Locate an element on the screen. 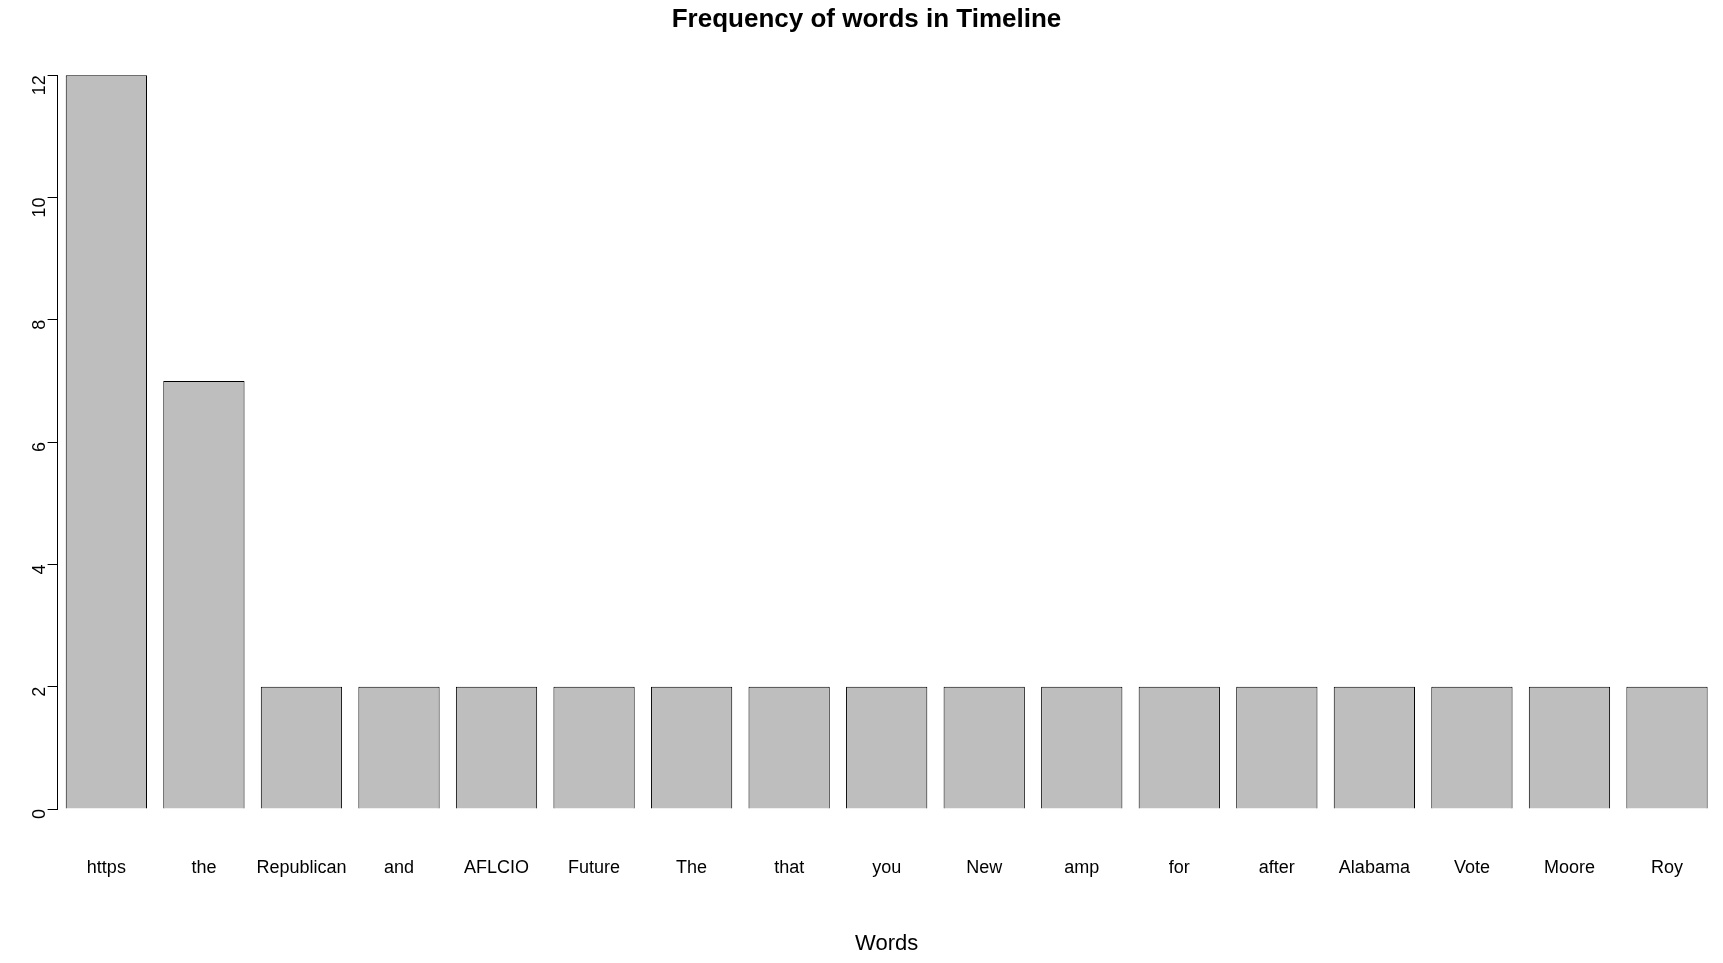  x-tick-label: The is located at coordinates (692, 866).